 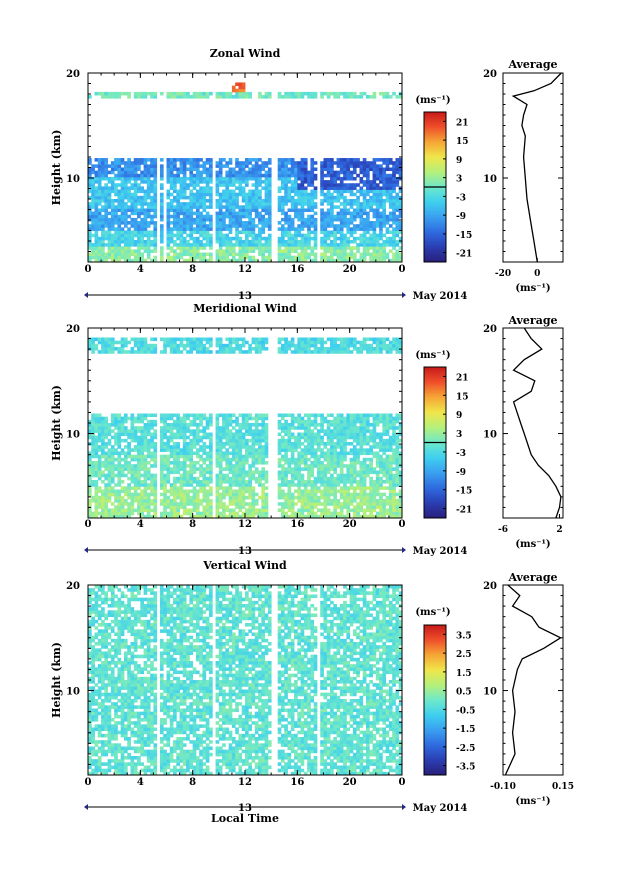 What do you see at coordinates (462, 123) in the screenshot?
I see `colorbar-tick-label: 21` at bounding box center [462, 123].